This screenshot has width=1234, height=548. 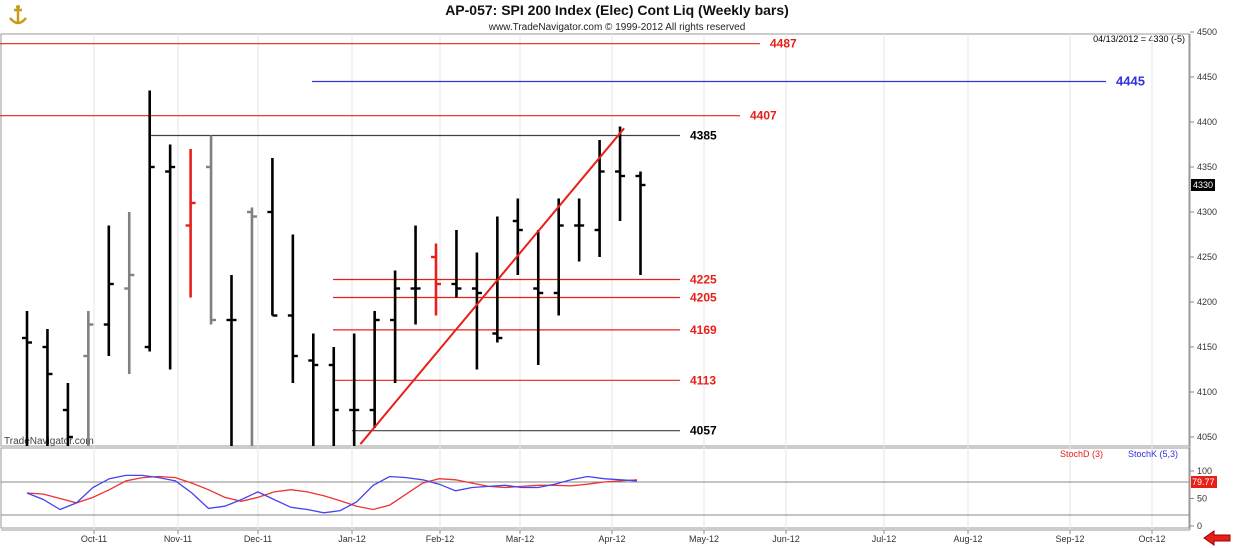 What do you see at coordinates (1139, 39) in the screenshot?
I see `last-price-info: 04/13/2012 = 4330 (-5)` at bounding box center [1139, 39].